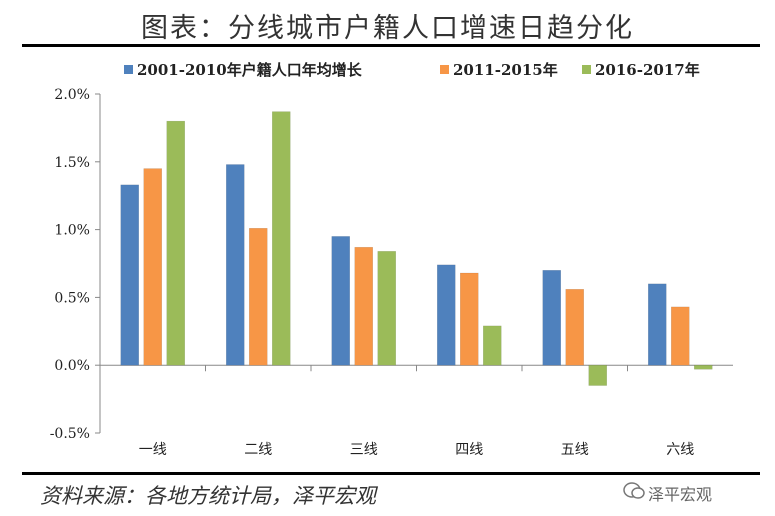 This screenshot has height=516, width=775. I want to click on y-tick-label: -0.5%, so click(70, 434).